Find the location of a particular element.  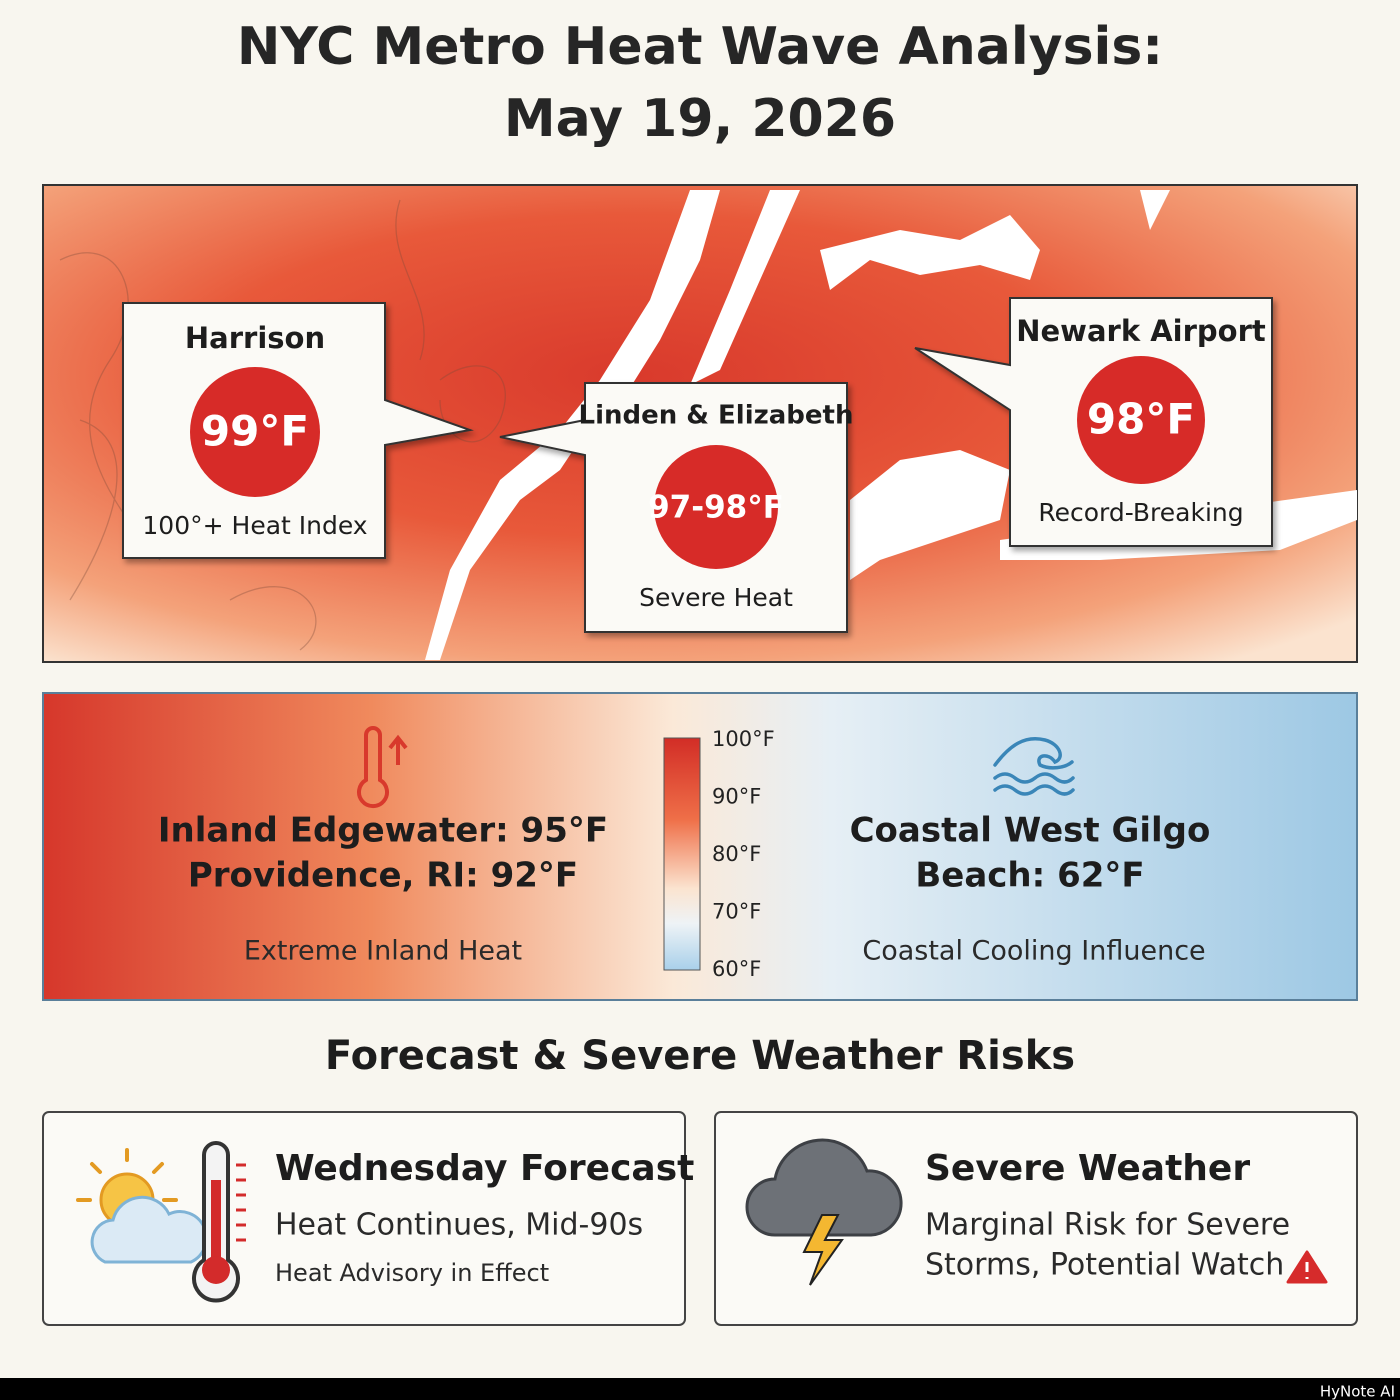

wave-icon is located at coordinates (1034, 766).